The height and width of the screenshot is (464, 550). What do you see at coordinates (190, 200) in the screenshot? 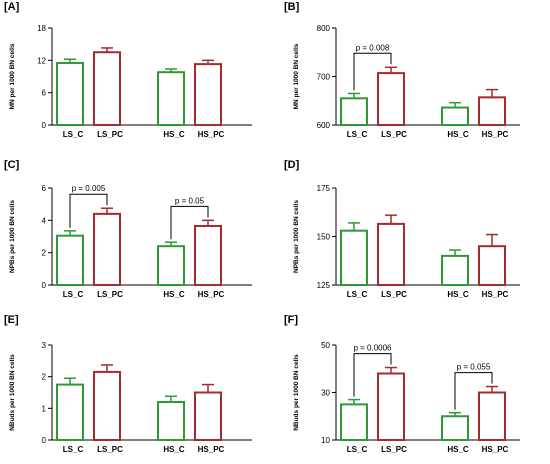
I see `p-value-label: p = 0.05` at bounding box center [190, 200].